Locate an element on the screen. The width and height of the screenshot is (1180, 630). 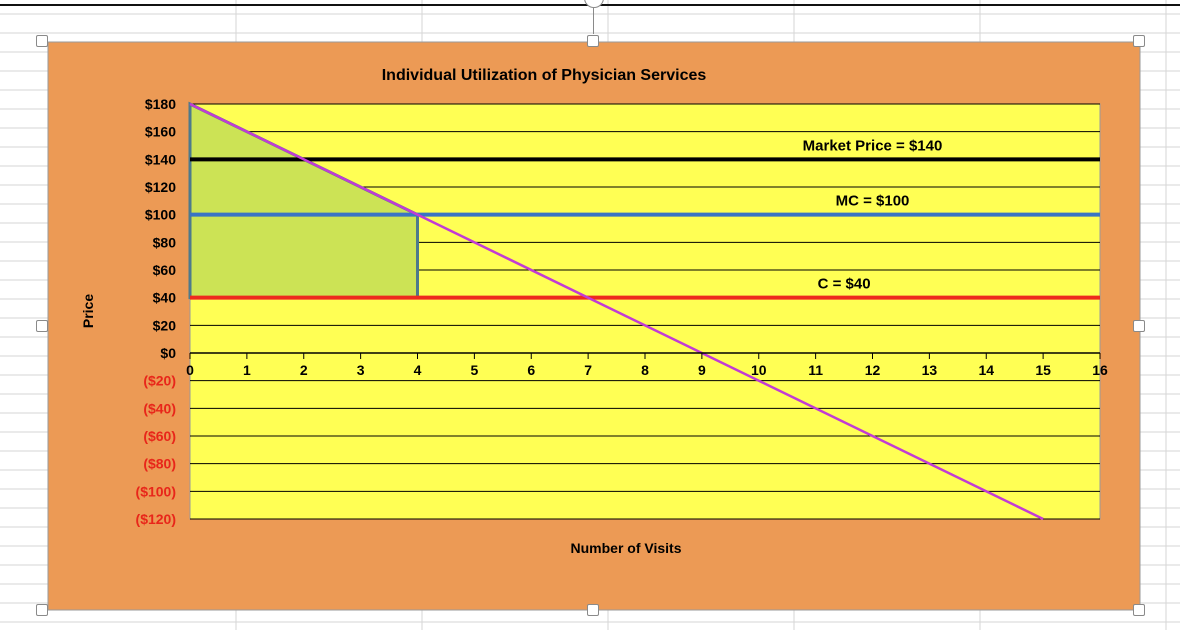
y-tick-label: $40 is located at coordinates (165, 298).